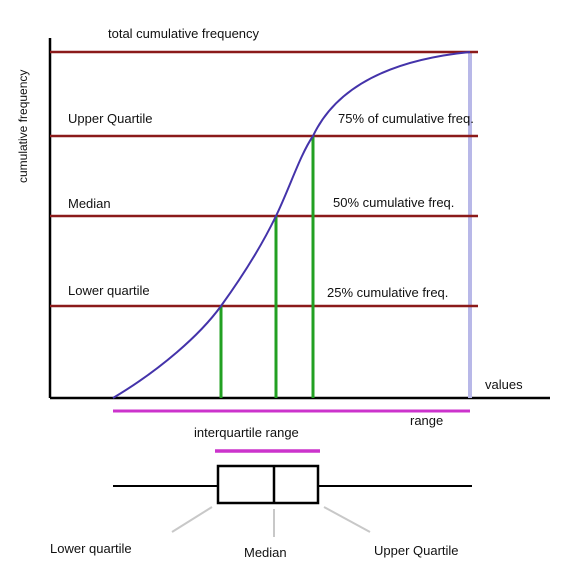  I want to click on boxplot-median-label: Median, so click(265, 552).